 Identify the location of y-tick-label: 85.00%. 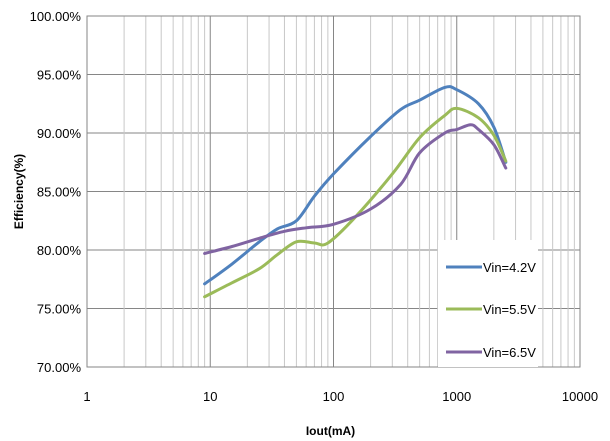
(59, 192).